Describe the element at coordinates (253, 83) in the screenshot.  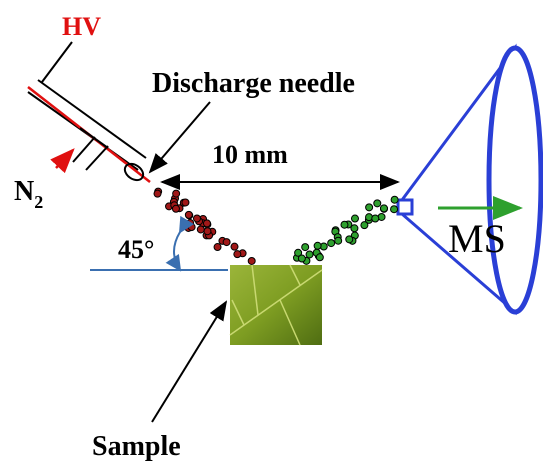
I see `needle-label: Discharge needle` at that location.